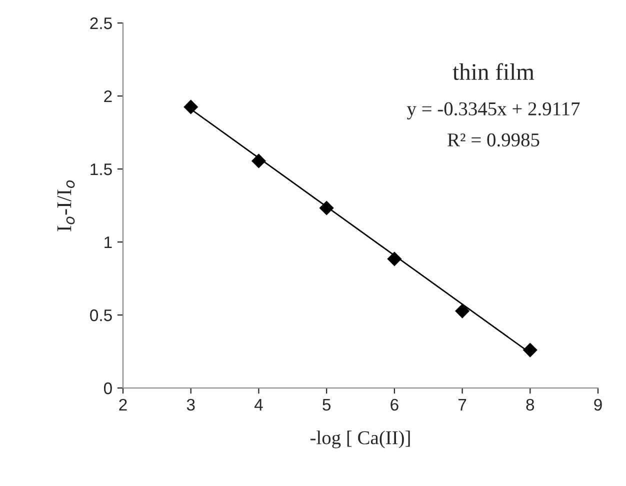 This screenshot has width=626, height=486. What do you see at coordinates (394, 404) in the screenshot?
I see `x-tick-label: 6` at bounding box center [394, 404].